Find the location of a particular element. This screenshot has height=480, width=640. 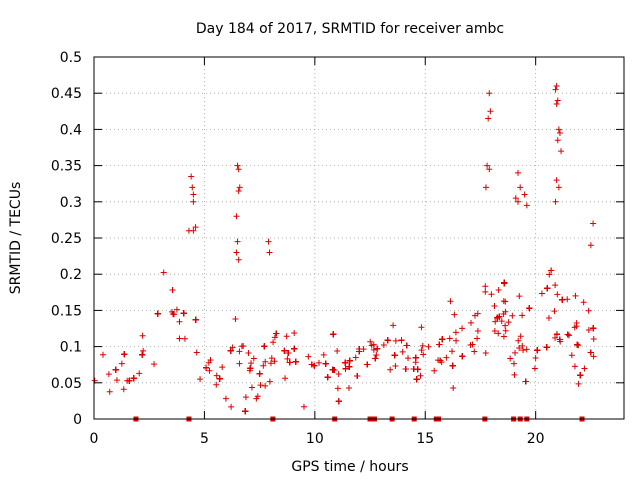

x-tick-label: 15 is located at coordinates (425, 439).